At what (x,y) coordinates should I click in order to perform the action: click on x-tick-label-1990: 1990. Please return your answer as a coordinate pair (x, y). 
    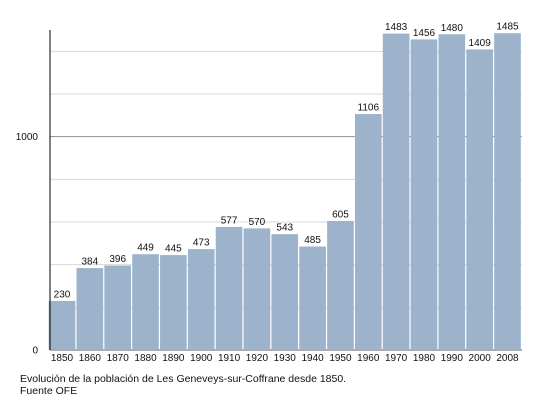
    Looking at the image, I should click on (452, 358).